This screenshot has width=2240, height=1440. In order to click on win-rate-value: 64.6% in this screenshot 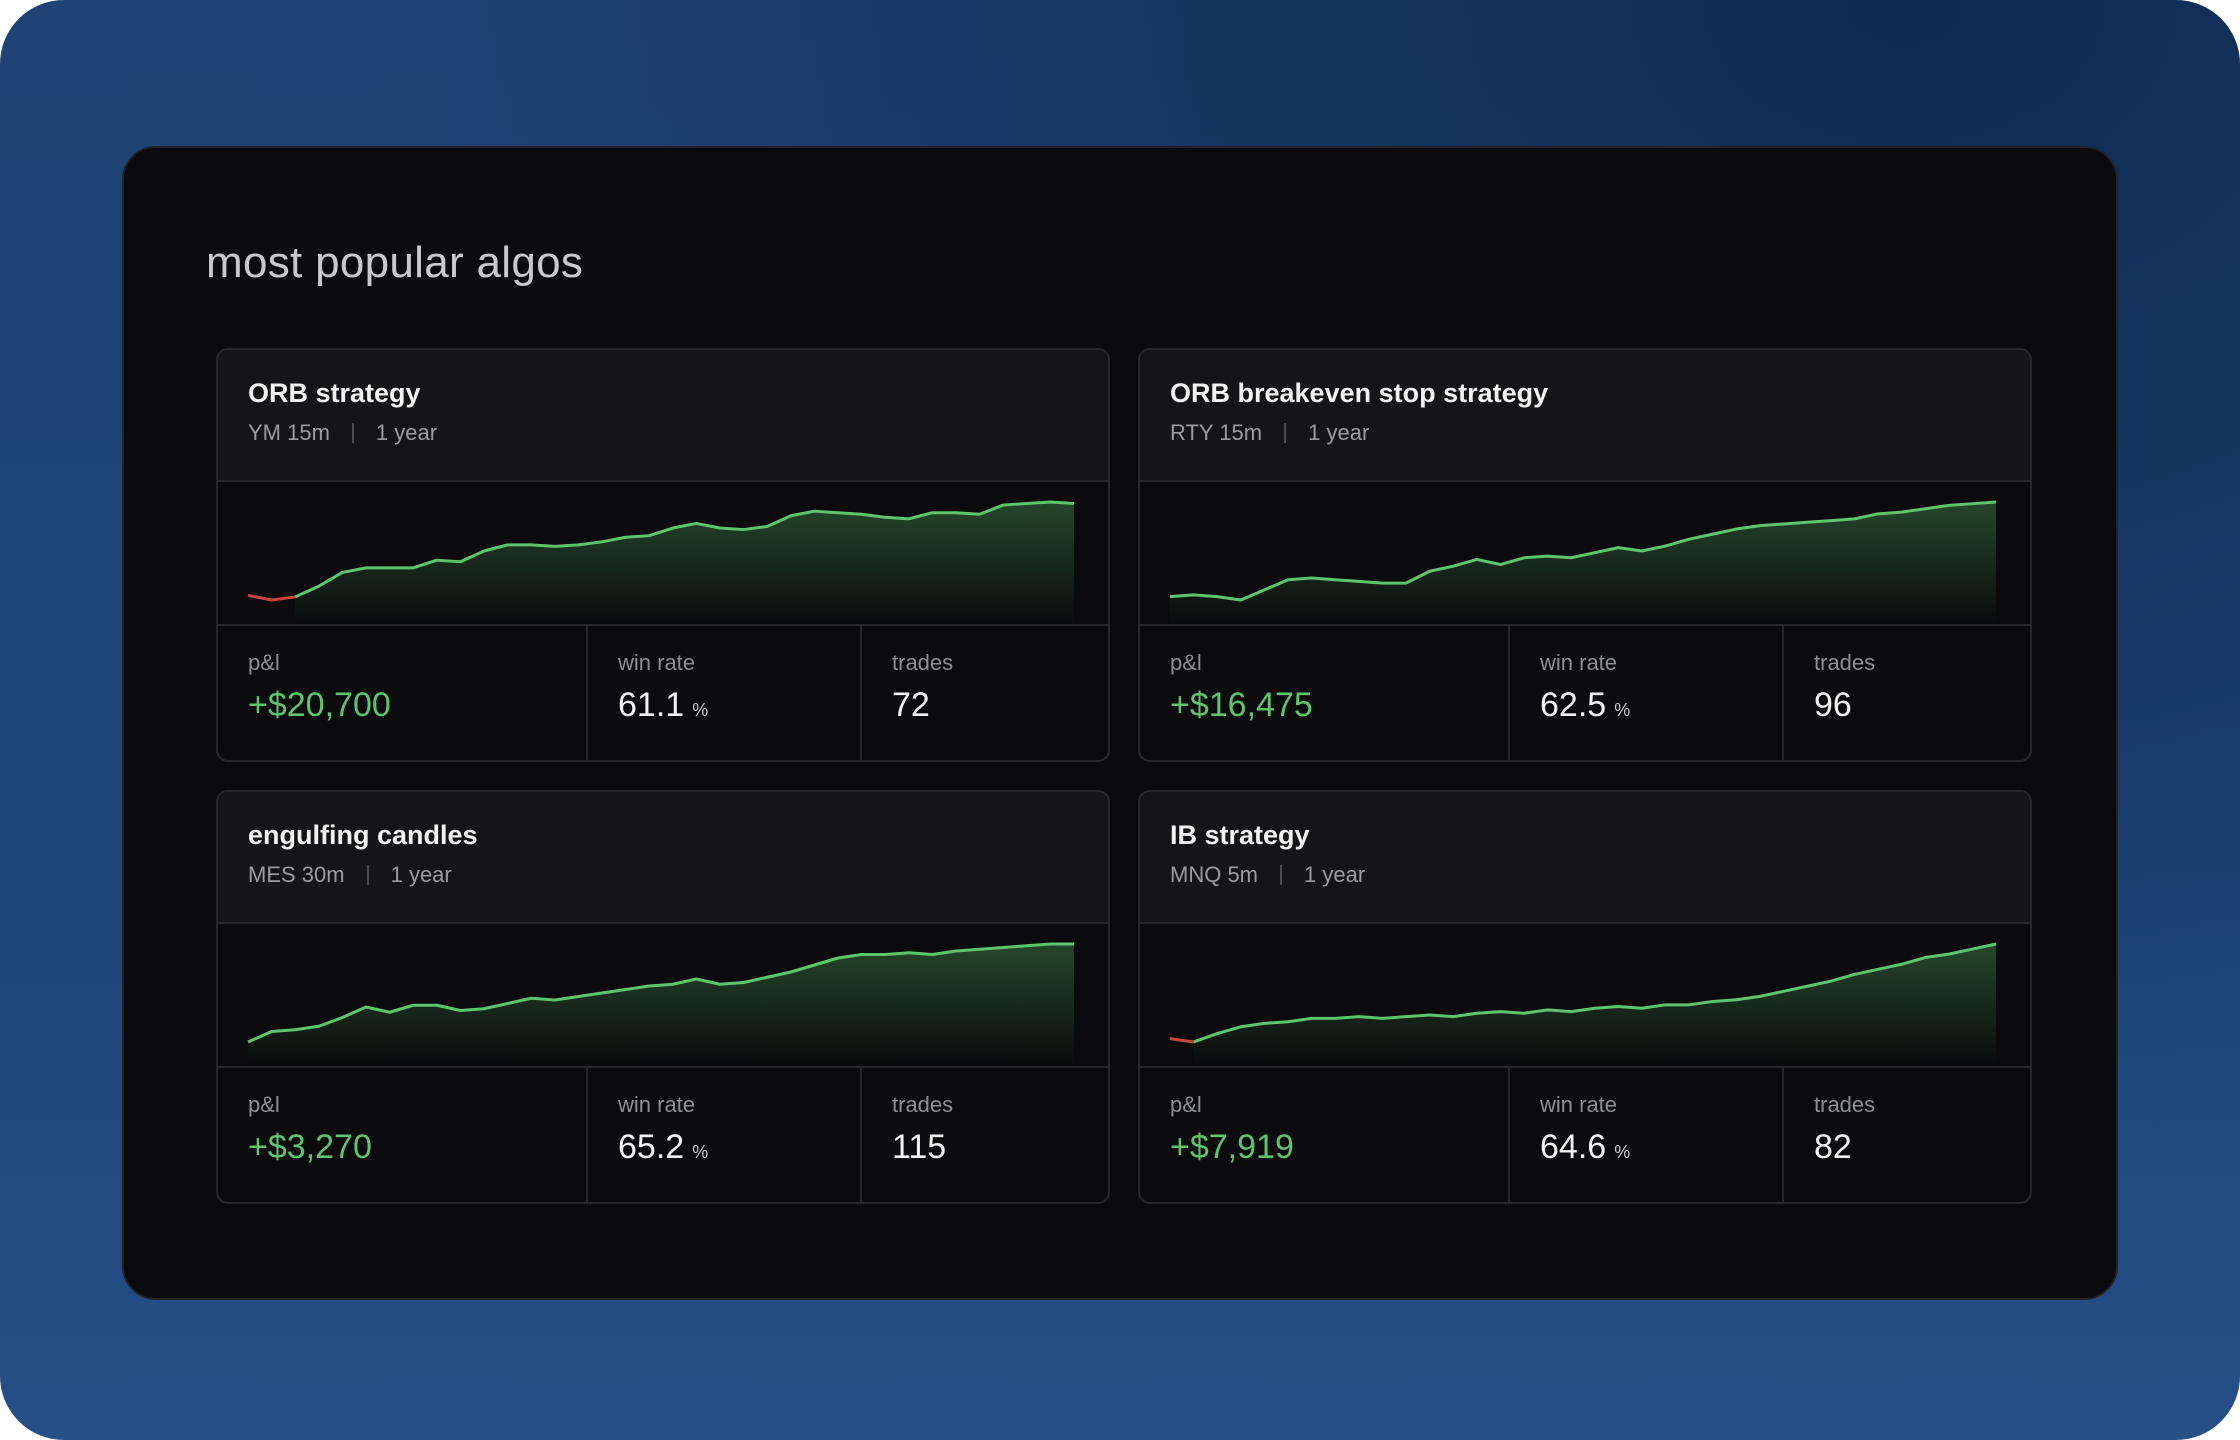, I will do `click(1585, 1147)`.